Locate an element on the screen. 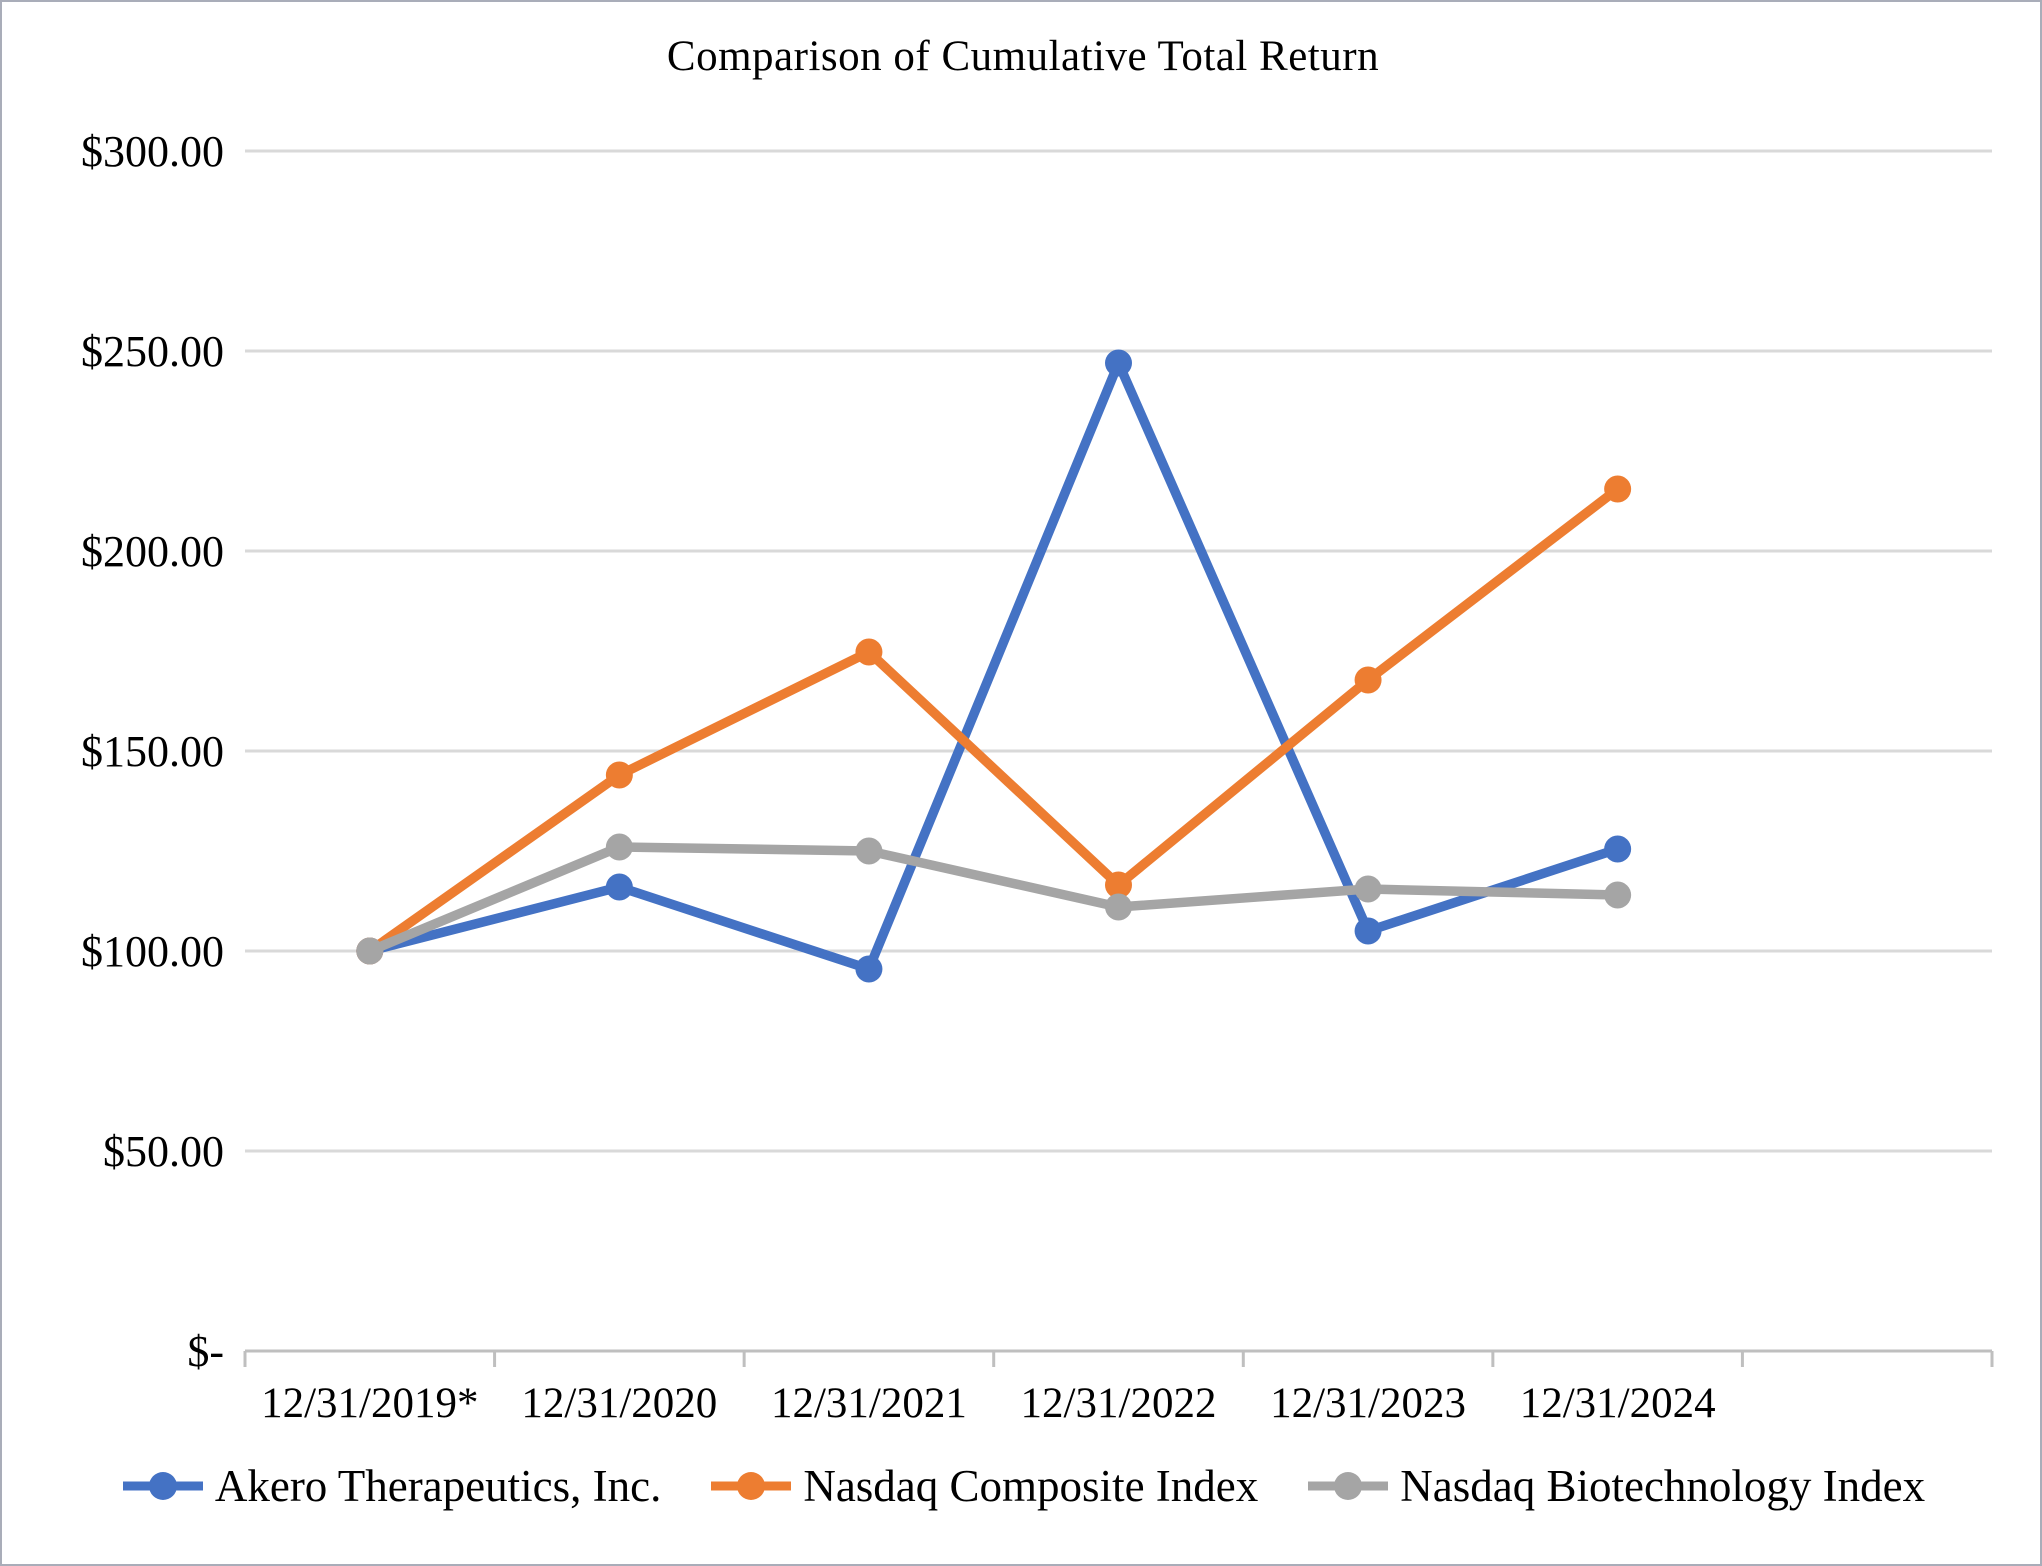  x-axis-tick-label: 12/31/2019* is located at coordinates (369, 1403).